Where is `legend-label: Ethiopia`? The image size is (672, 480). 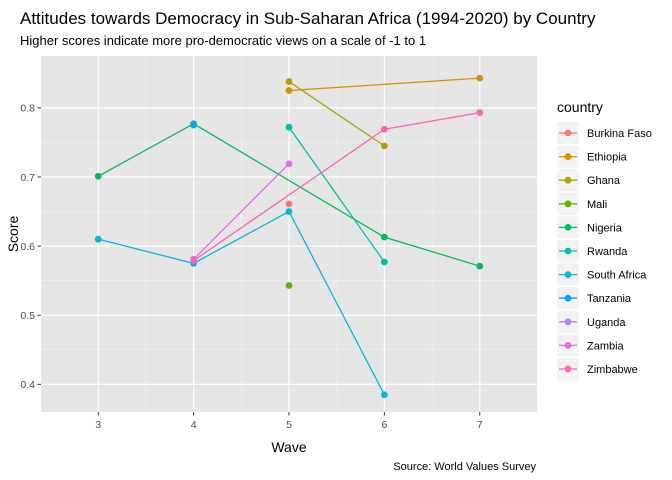 legend-label: Ethiopia is located at coordinates (607, 158).